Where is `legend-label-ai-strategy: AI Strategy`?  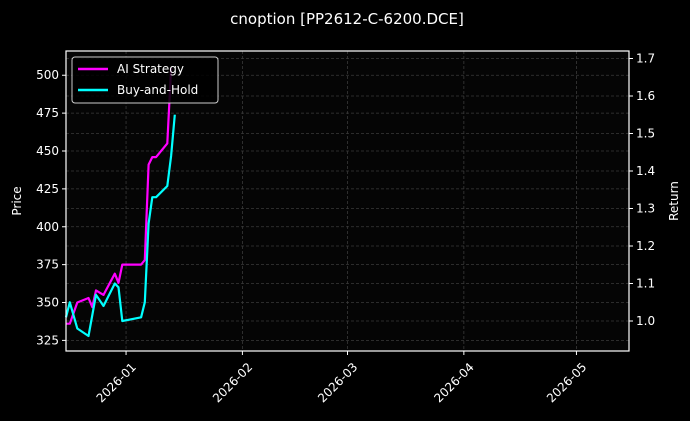
legend-label-ai-strategy: AI Strategy is located at coordinates (150, 69).